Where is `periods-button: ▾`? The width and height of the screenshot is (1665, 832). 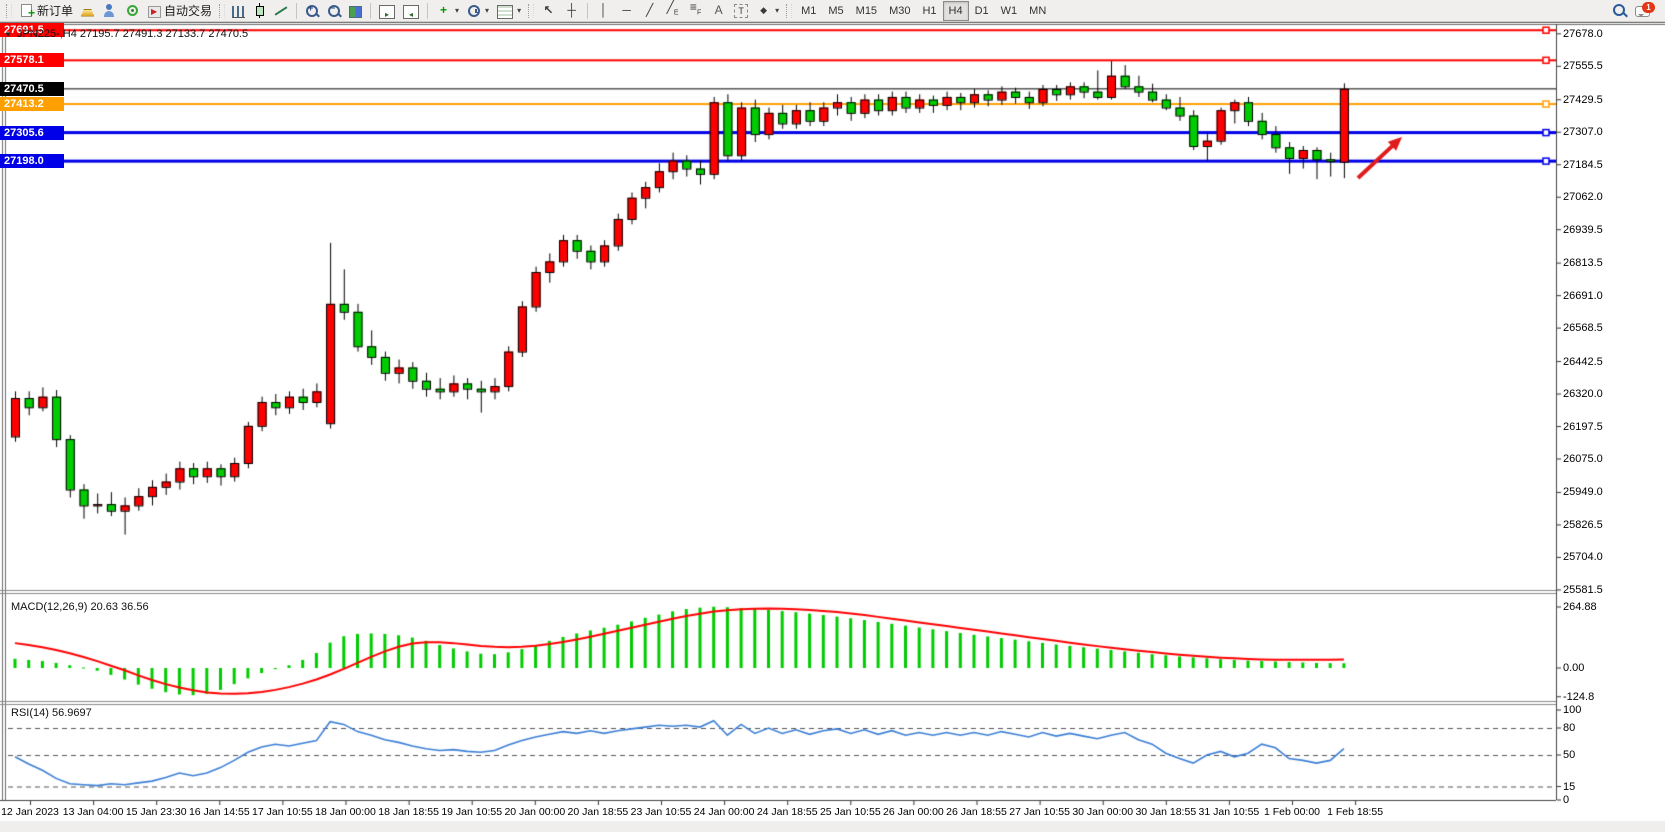 periods-button: ▾ is located at coordinates (478, 11).